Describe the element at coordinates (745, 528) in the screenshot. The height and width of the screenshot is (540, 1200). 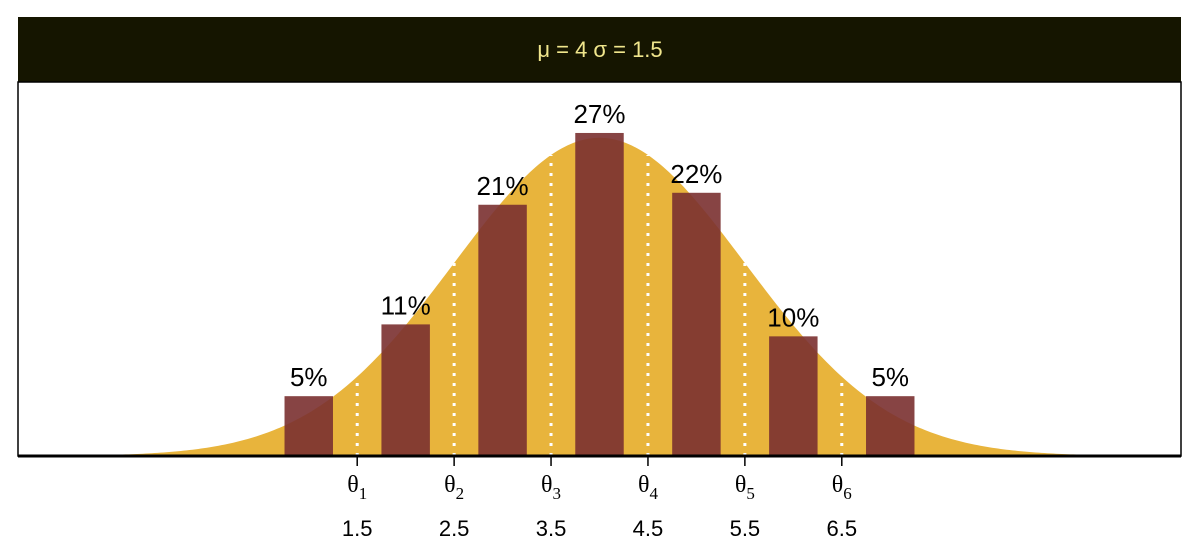
I see `x-tick-label-5: 5.5` at that location.